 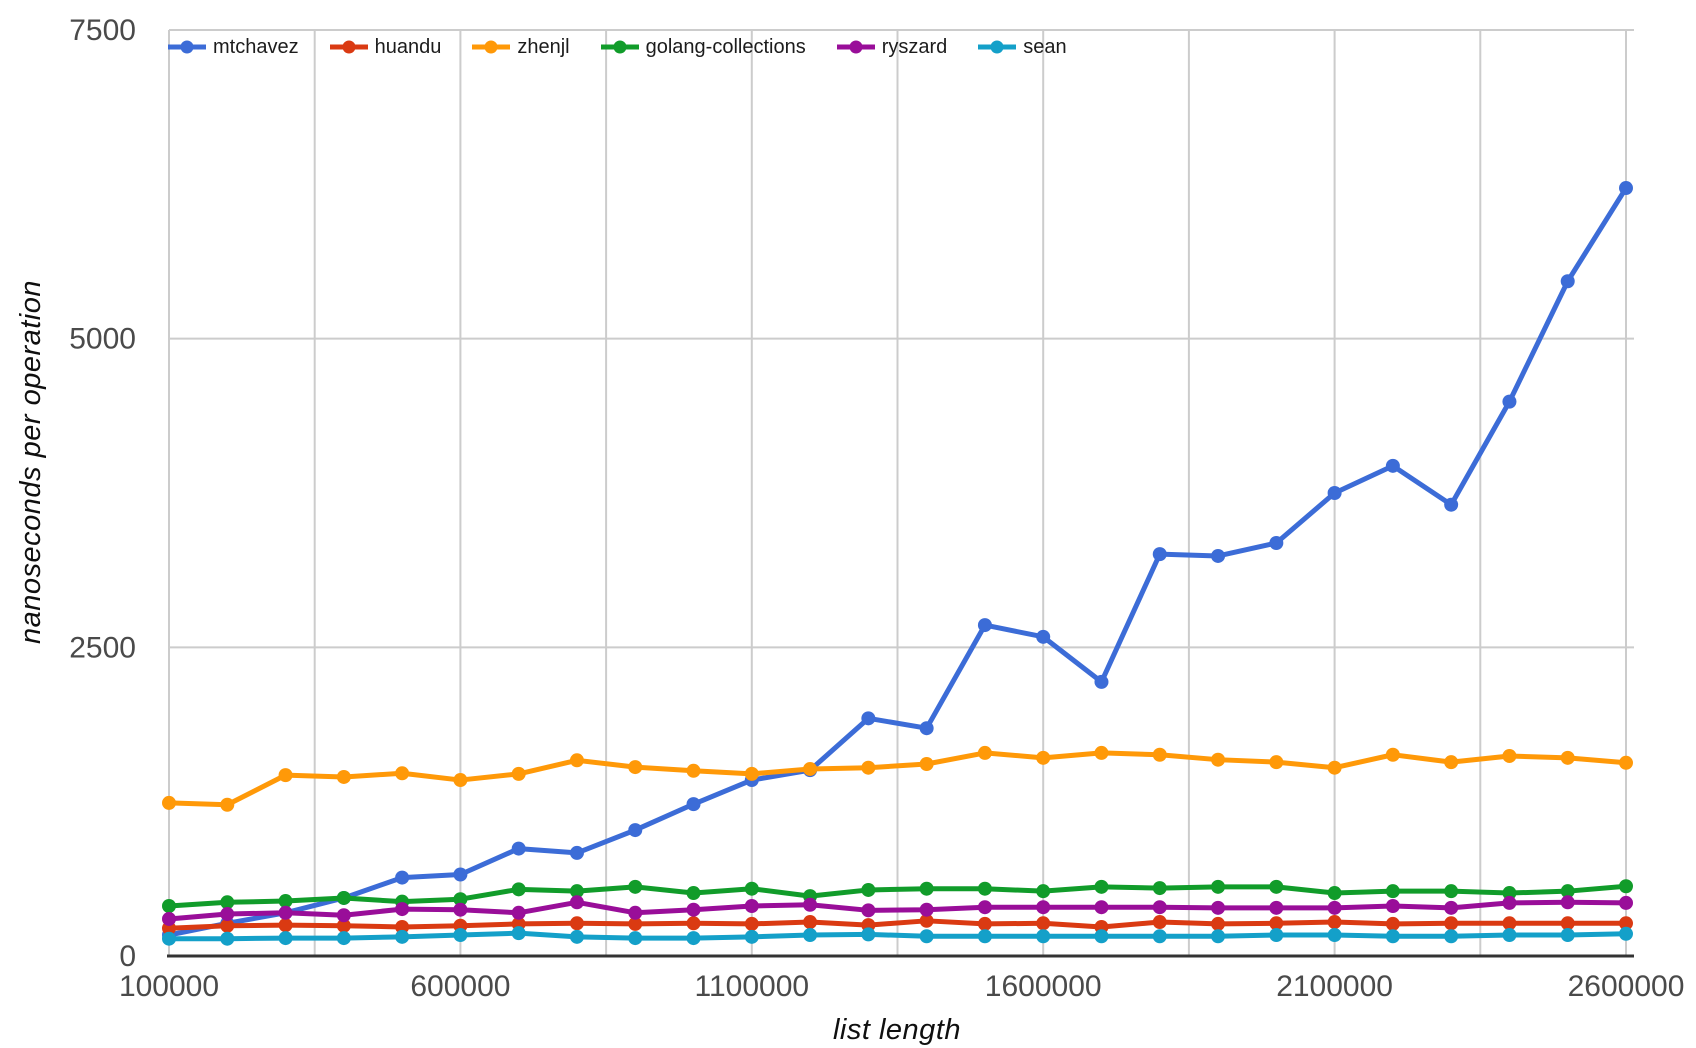 I want to click on series-sean, so click(x=897, y=936).